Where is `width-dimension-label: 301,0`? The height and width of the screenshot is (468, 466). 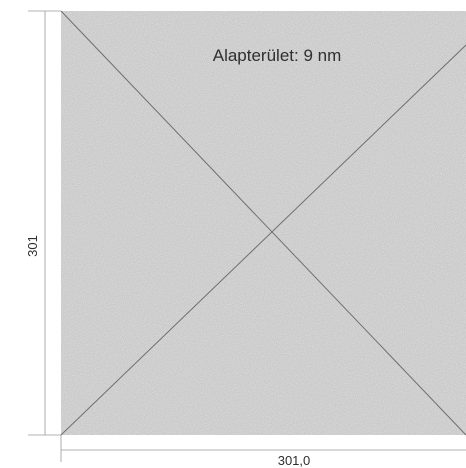 width-dimension-label: 301,0 is located at coordinates (294, 460).